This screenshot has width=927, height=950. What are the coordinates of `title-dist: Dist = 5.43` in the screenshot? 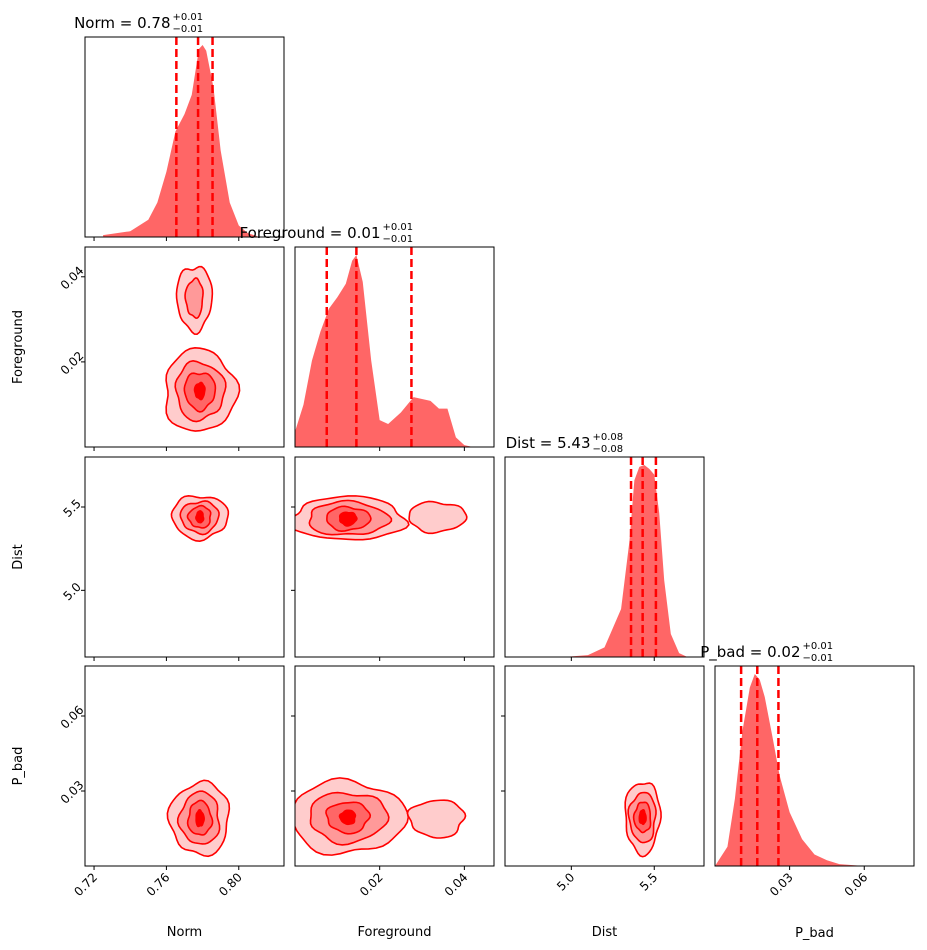 It's located at (548, 443).